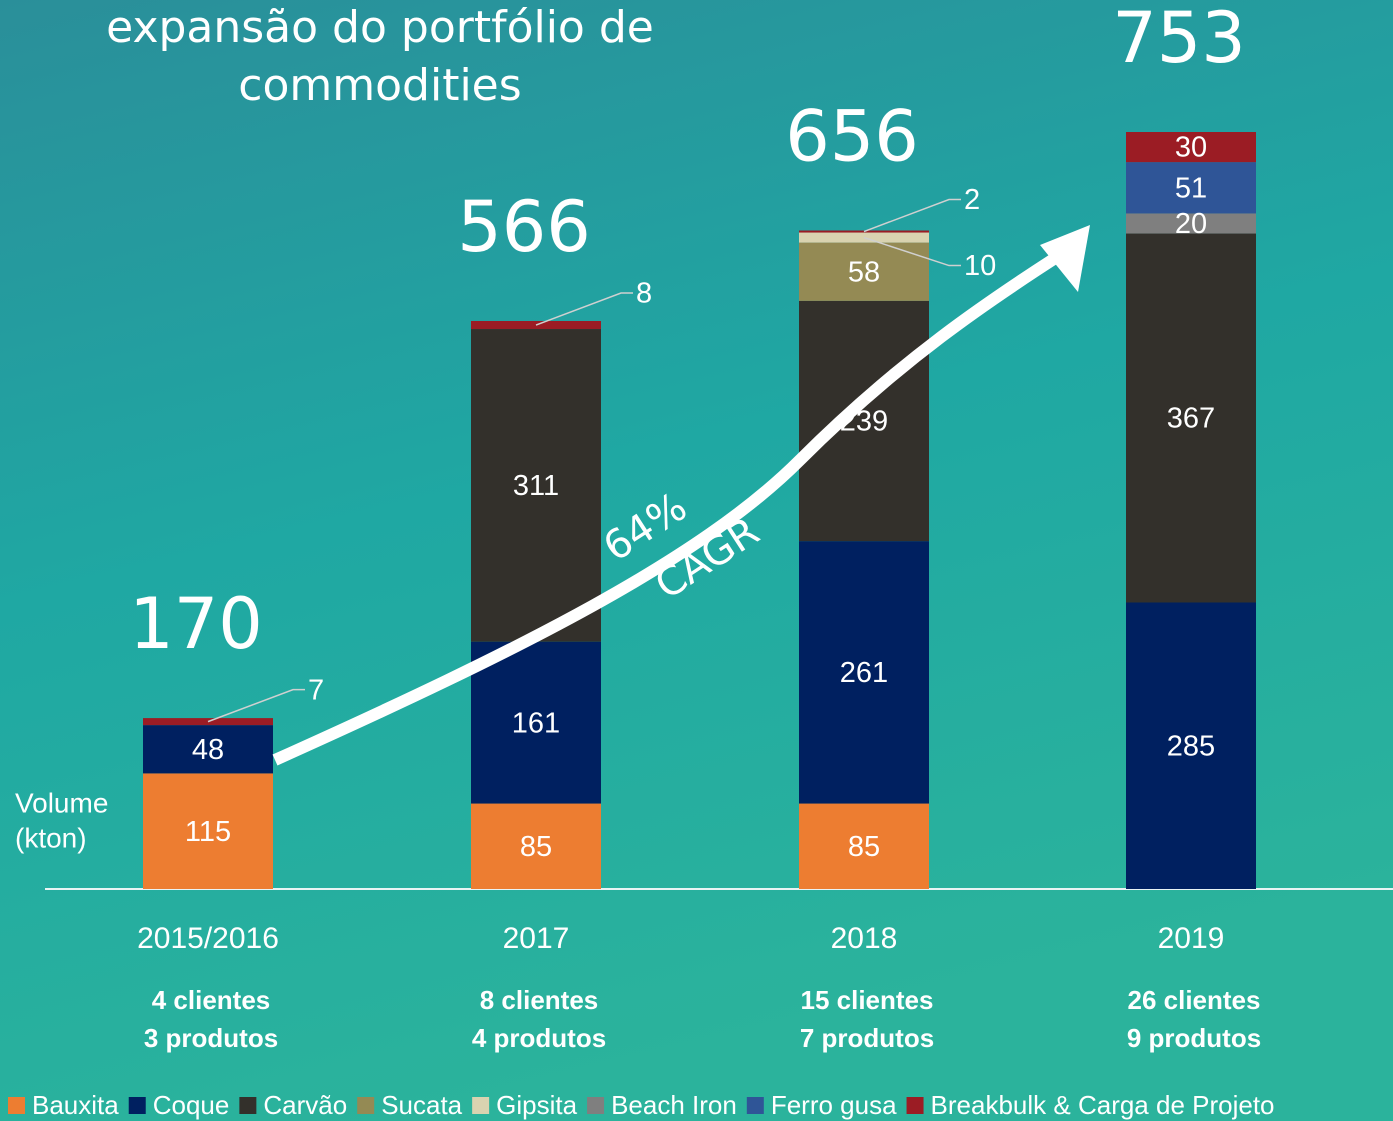 The height and width of the screenshot is (1121, 1393). Describe the element at coordinates (972, 200) in the screenshot. I see `data-label: 2` at that location.